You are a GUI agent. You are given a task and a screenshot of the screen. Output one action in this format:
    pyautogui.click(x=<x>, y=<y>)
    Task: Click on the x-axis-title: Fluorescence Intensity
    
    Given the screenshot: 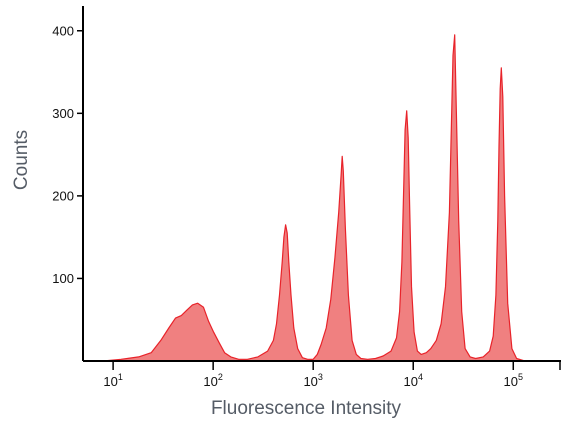 What is the action you would take?
    pyautogui.click(x=306, y=408)
    